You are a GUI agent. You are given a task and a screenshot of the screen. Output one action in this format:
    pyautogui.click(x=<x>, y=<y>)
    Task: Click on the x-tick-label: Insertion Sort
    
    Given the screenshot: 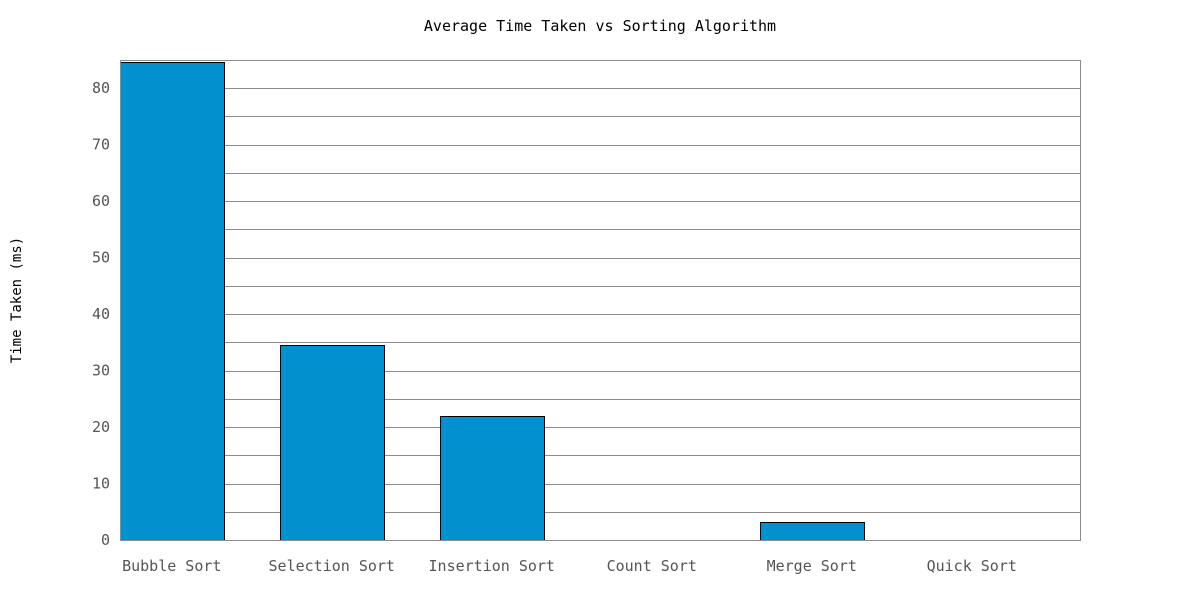 What is the action you would take?
    pyautogui.click(x=492, y=566)
    